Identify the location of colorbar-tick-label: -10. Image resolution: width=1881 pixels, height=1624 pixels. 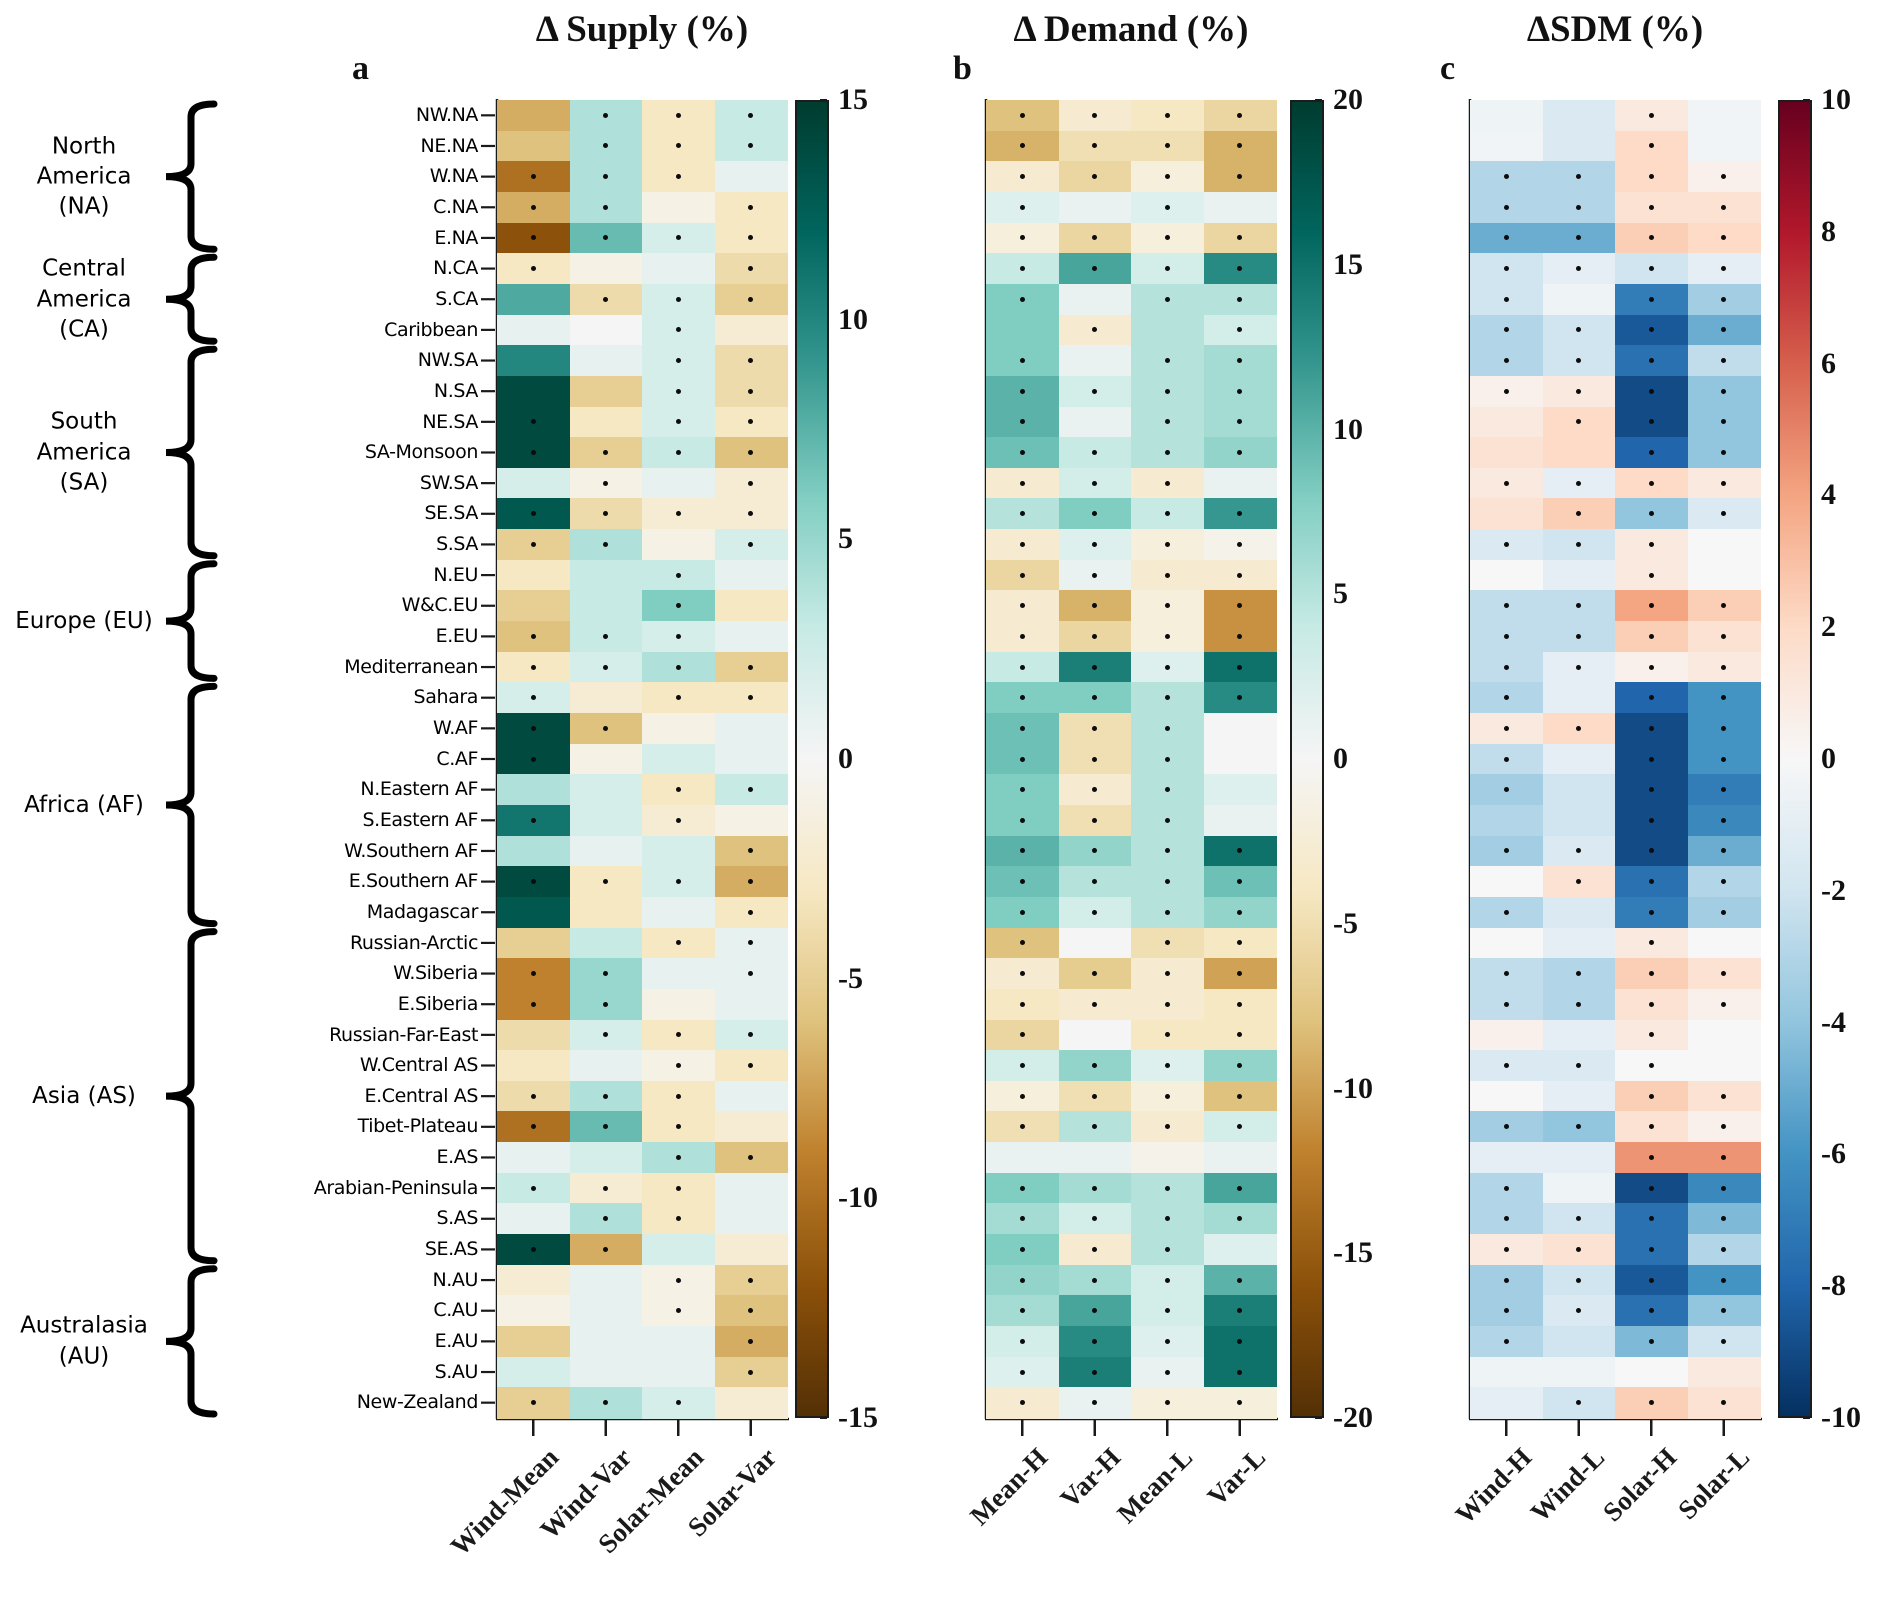
(1353, 1088).